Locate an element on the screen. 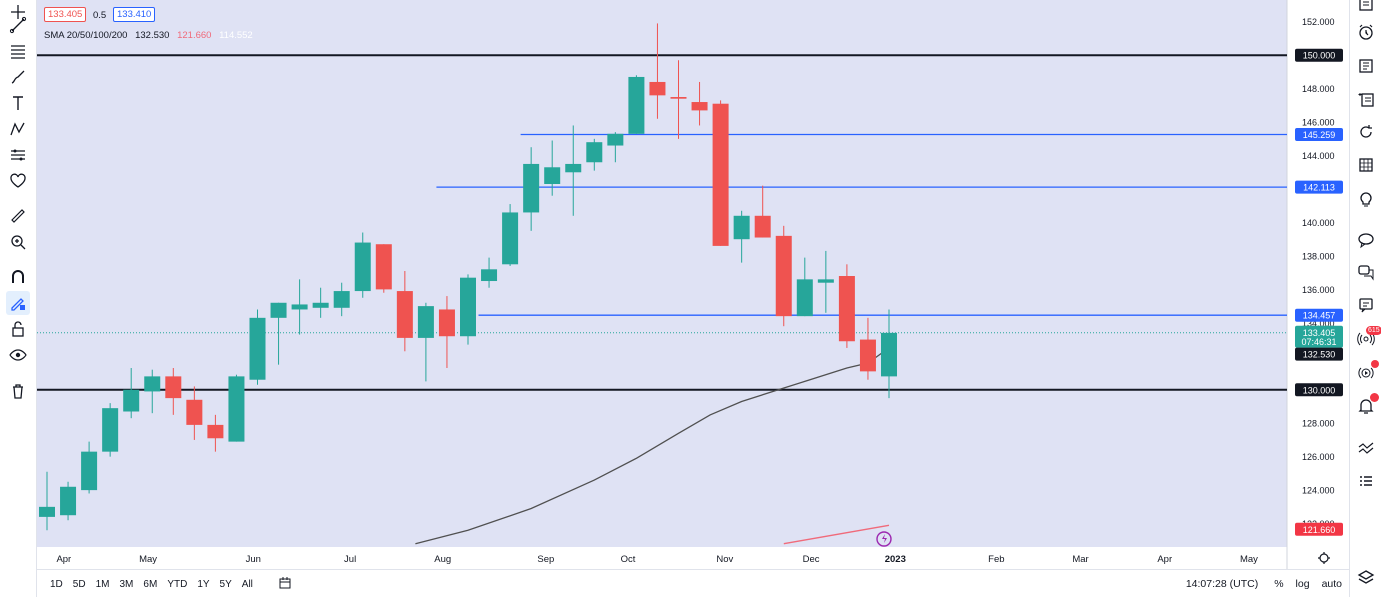 The height and width of the screenshot is (598, 1381). dividend-event-icon is located at coordinates (884, 539).